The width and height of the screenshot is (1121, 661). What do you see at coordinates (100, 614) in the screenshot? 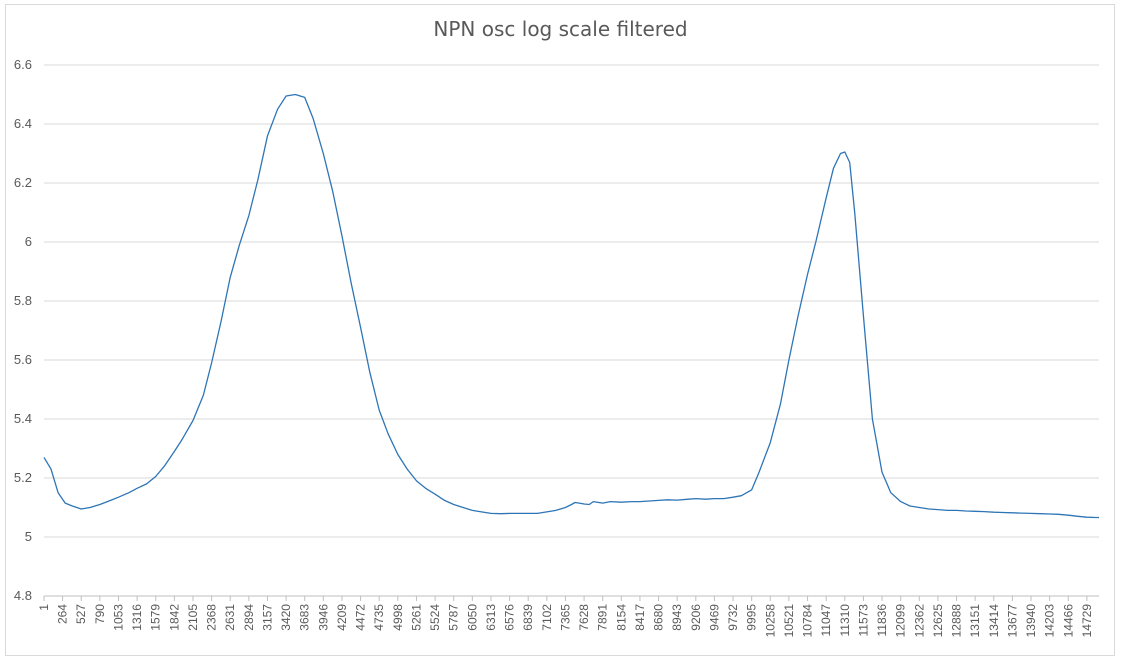
I see `x-tick-label: 790` at bounding box center [100, 614].